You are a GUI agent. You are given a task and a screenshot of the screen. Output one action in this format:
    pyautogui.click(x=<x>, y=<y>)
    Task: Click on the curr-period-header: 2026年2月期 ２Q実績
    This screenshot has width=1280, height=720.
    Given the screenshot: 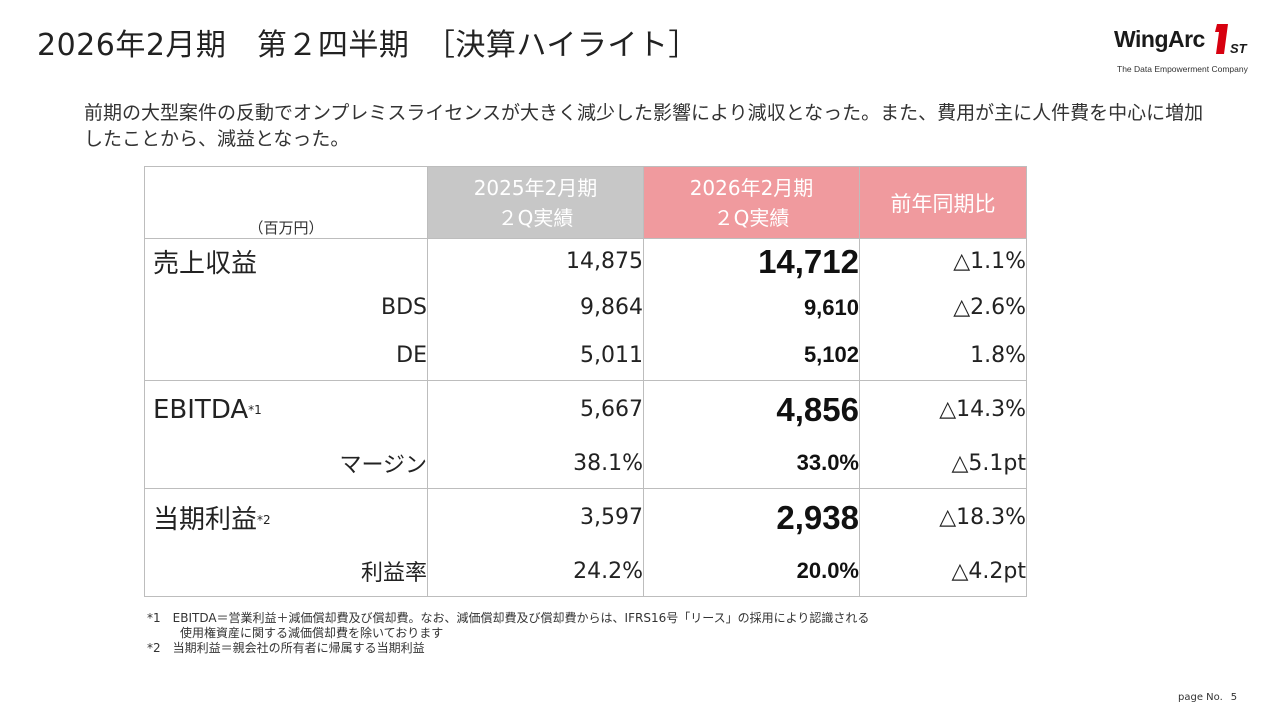 What is the action you would take?
    pyautogui.click(x=751, y=202)
    